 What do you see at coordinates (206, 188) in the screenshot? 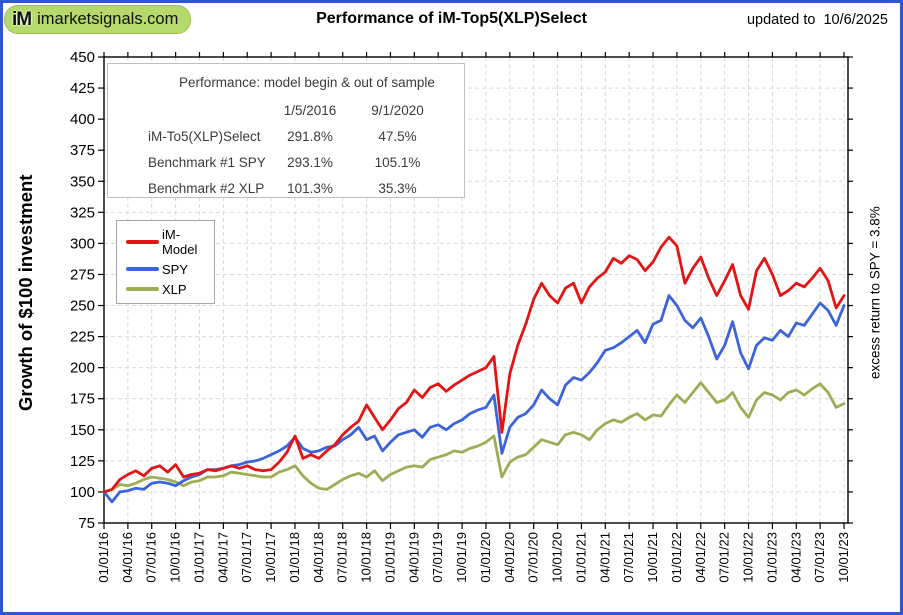
I see `stats-row-label-xlp: Benchmark #2 XLP` at bounding box center [206, 188].